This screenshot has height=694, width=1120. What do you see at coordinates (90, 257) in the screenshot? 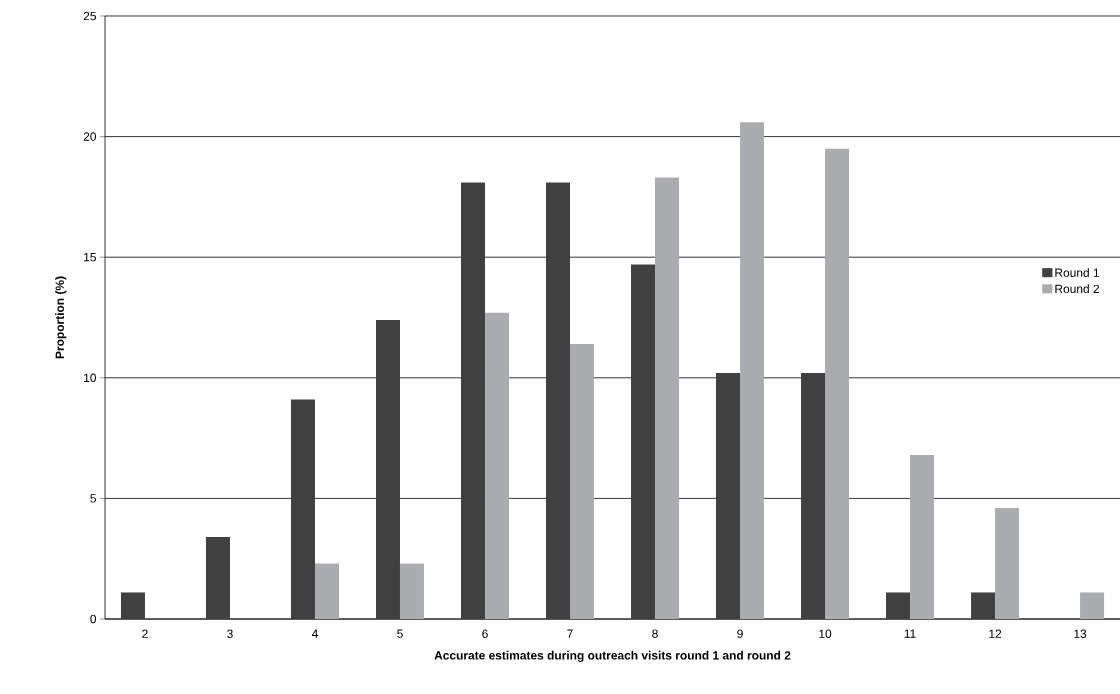
I see `y-tick-label: 15` at bounding box center [90, 257].